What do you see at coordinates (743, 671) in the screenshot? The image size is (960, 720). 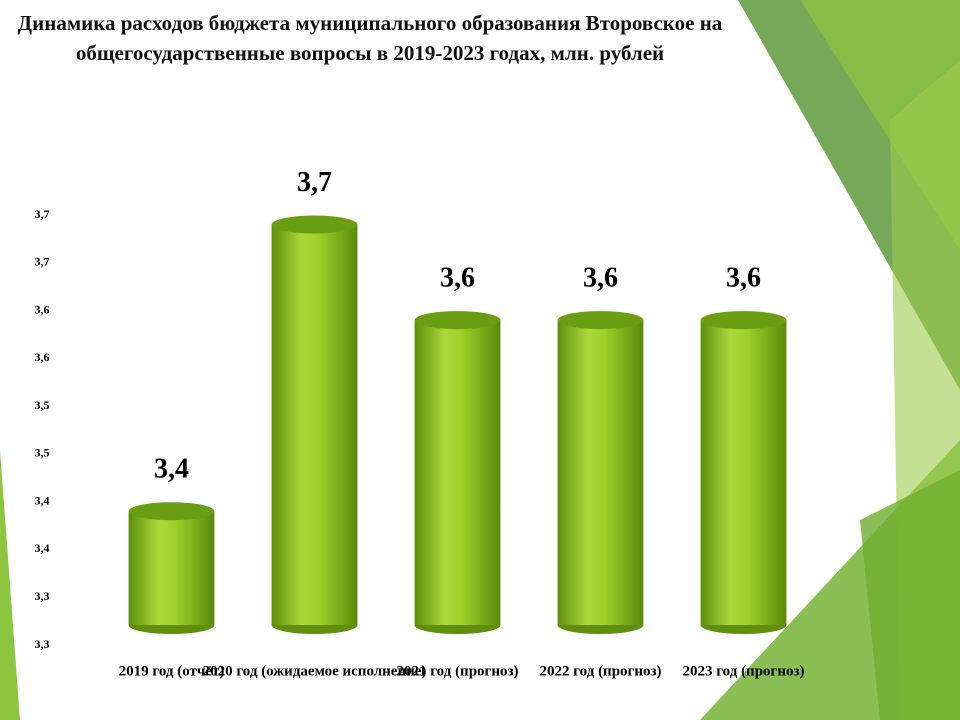 I see `x-tick-label: 2023 год (прогноз)` at bounding box center [743, 671].